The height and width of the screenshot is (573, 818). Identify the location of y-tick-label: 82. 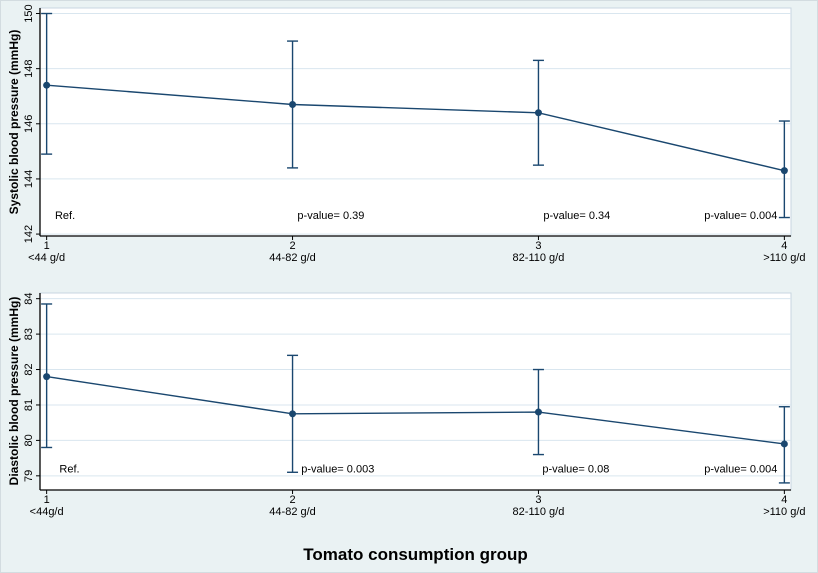
(29, 369).